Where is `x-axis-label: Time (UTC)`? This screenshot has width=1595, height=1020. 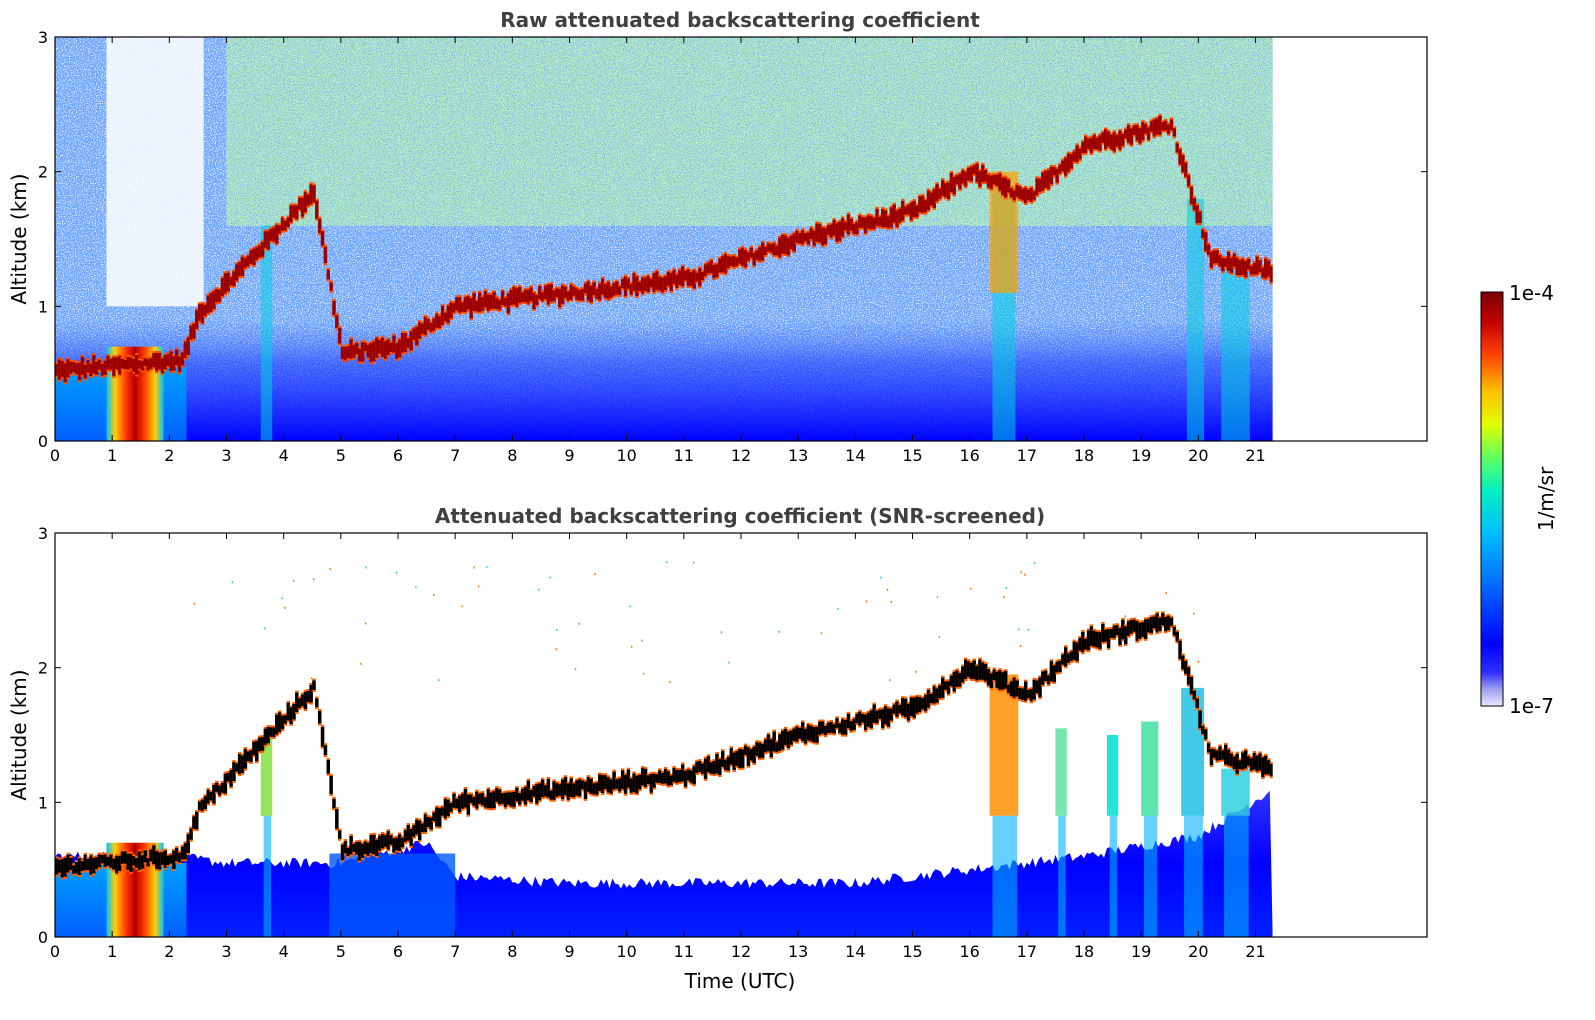
x-axis-label: Time (UTC) is located at coordinates (740, 981).